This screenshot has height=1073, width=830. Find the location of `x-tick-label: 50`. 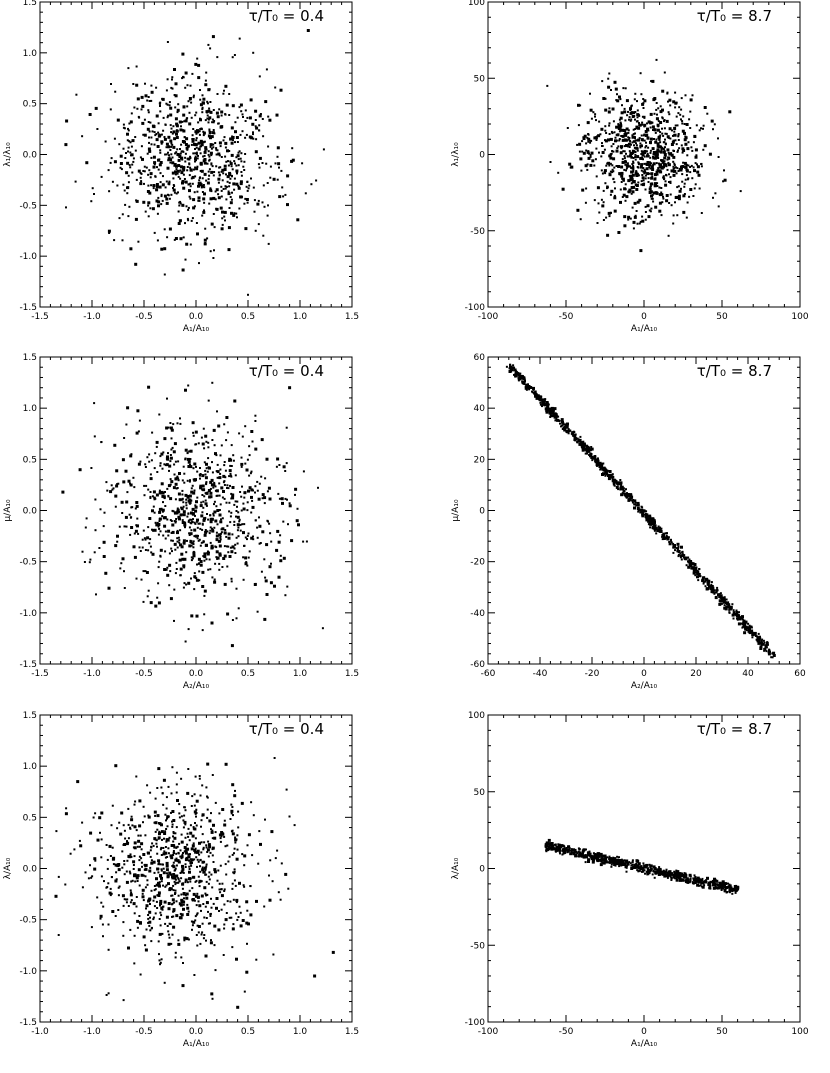

x-tick-label: 50 is located at coordinates (722, 317).